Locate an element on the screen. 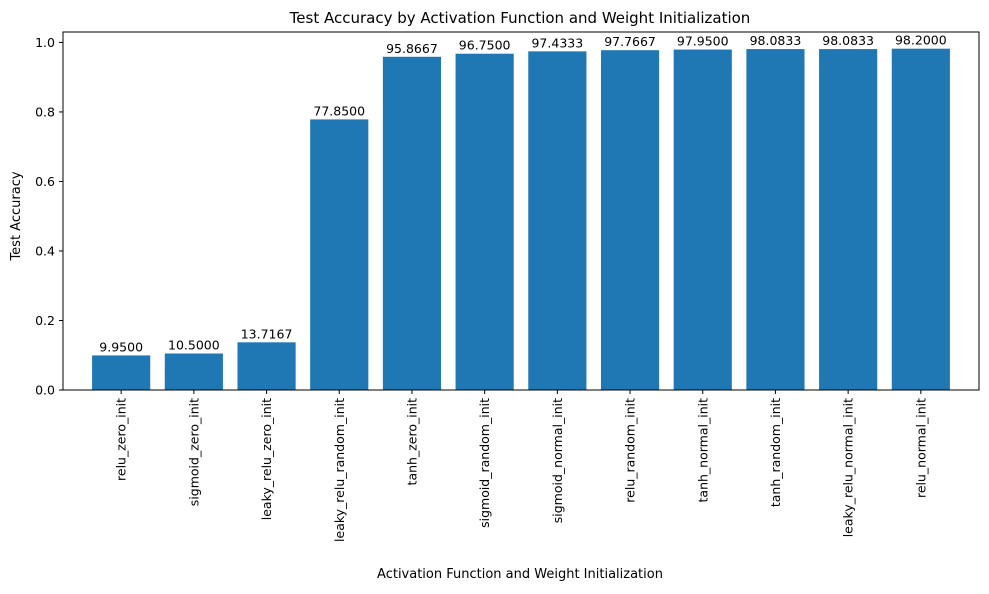 This screenshot has width=989, height=594. x-tick-label: relu_zero_init is located at coordinates (121, 439).